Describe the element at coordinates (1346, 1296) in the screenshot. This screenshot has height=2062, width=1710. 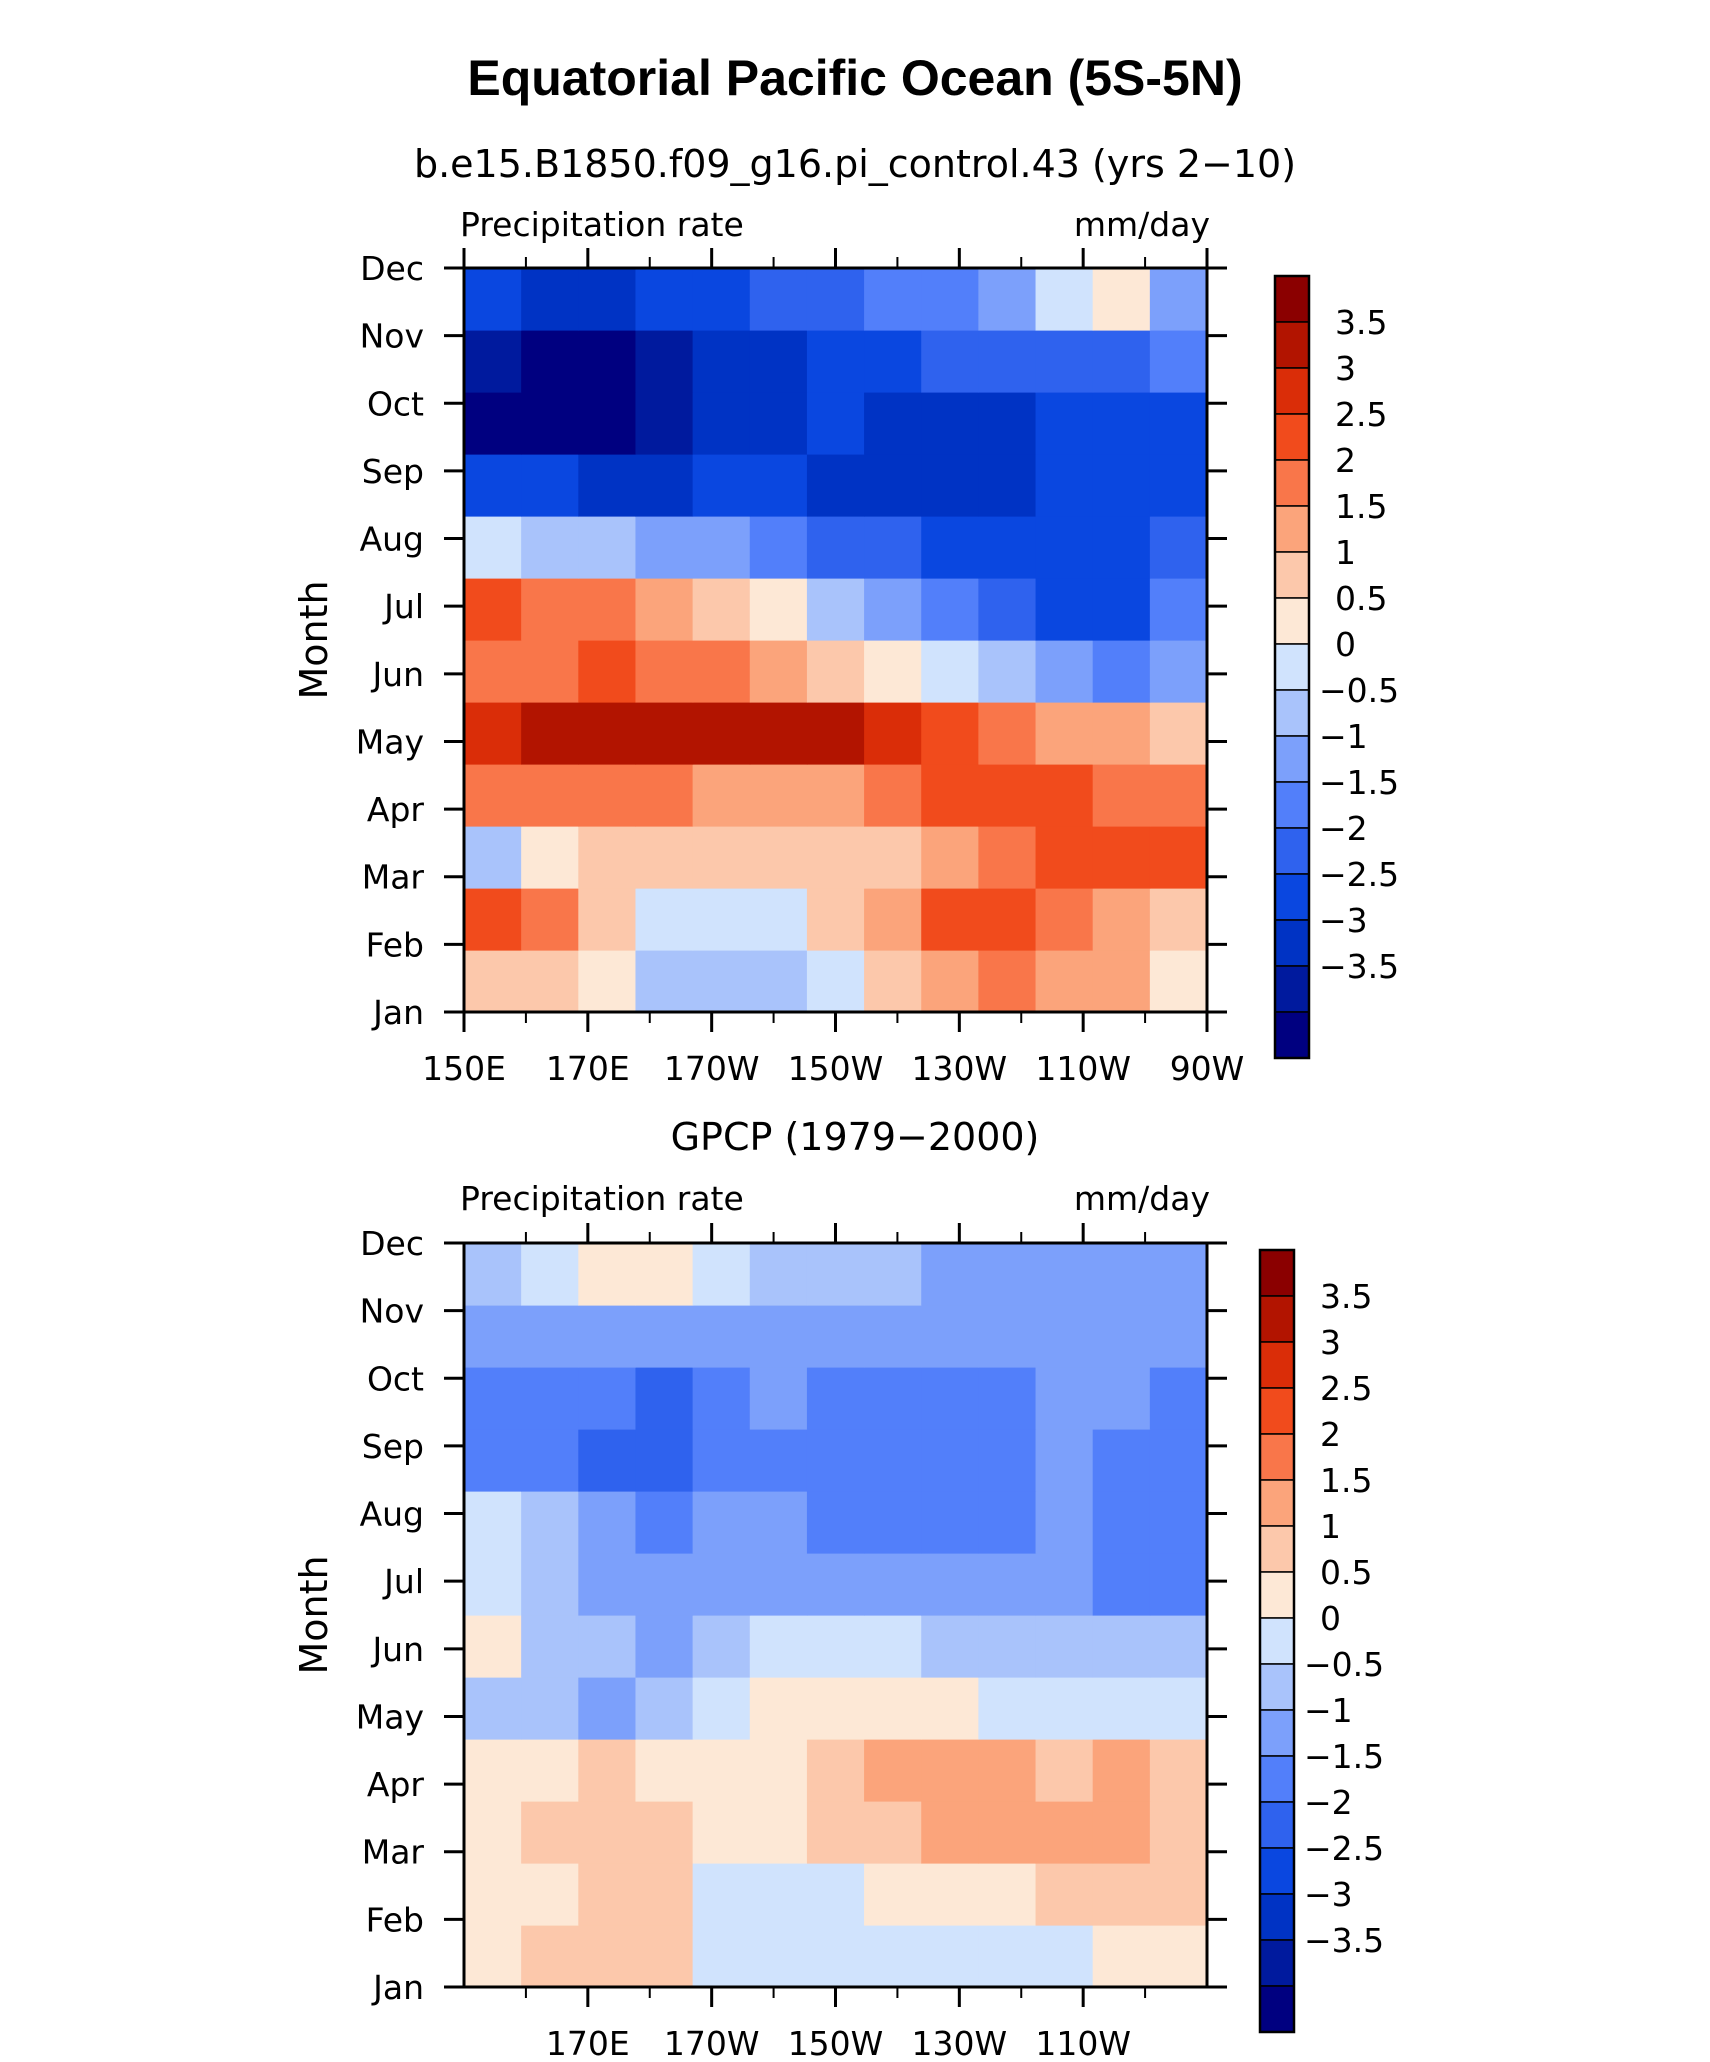
I see `colorbar-label: 3.5` at that location.